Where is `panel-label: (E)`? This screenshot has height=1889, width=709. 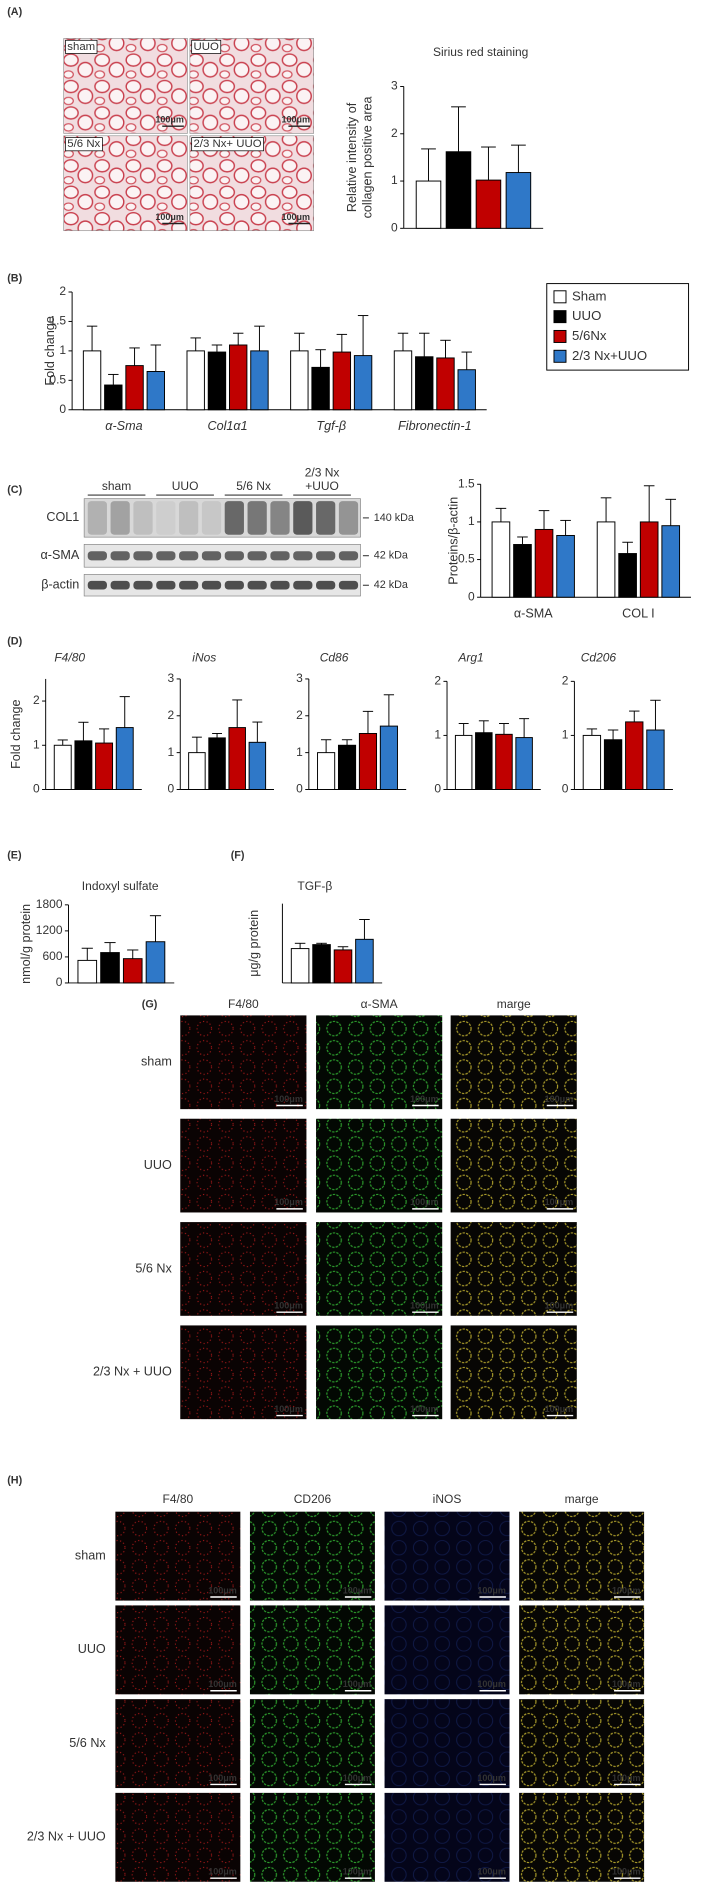
panel-label: (E) is located at coordinates (14, 855).